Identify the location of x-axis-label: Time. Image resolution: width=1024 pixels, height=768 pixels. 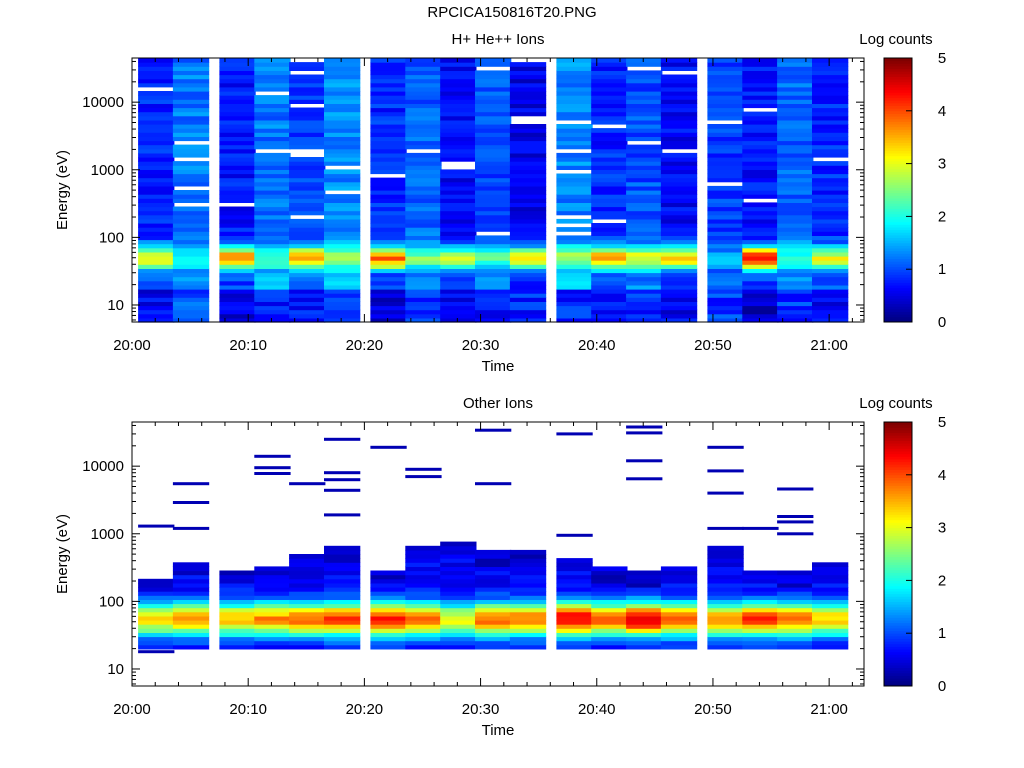
(498, 730).